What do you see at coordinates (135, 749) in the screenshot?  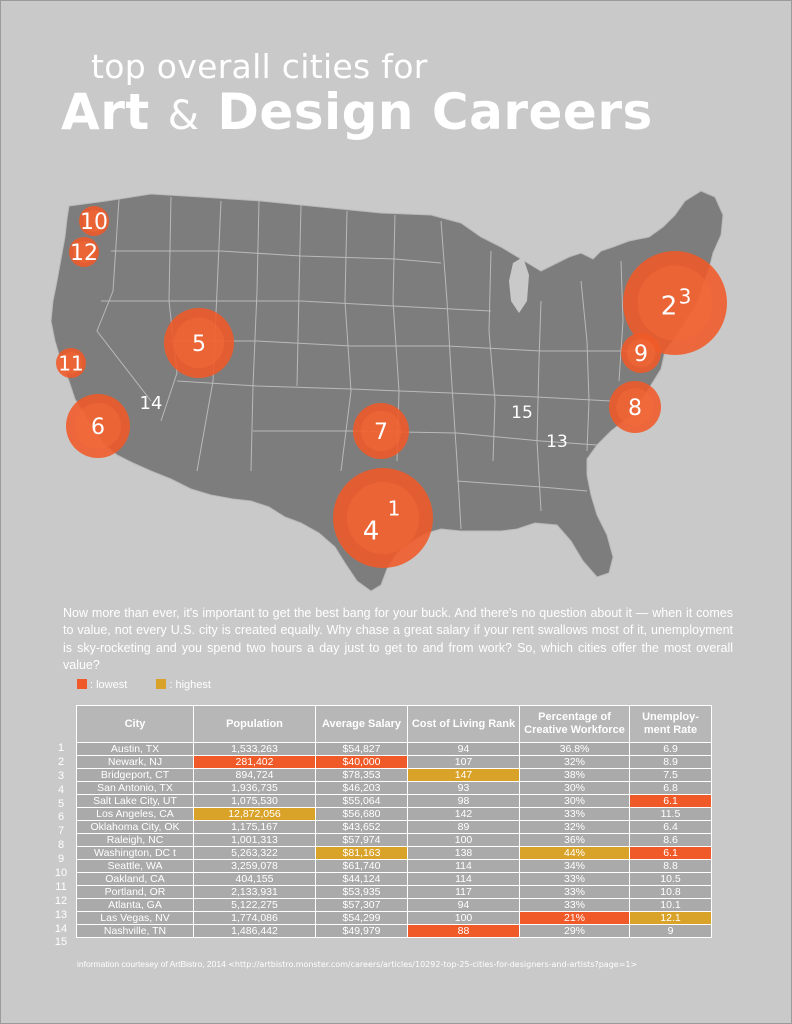 I see `cell-city: Austin, TX` at bounding box center [135, 749].